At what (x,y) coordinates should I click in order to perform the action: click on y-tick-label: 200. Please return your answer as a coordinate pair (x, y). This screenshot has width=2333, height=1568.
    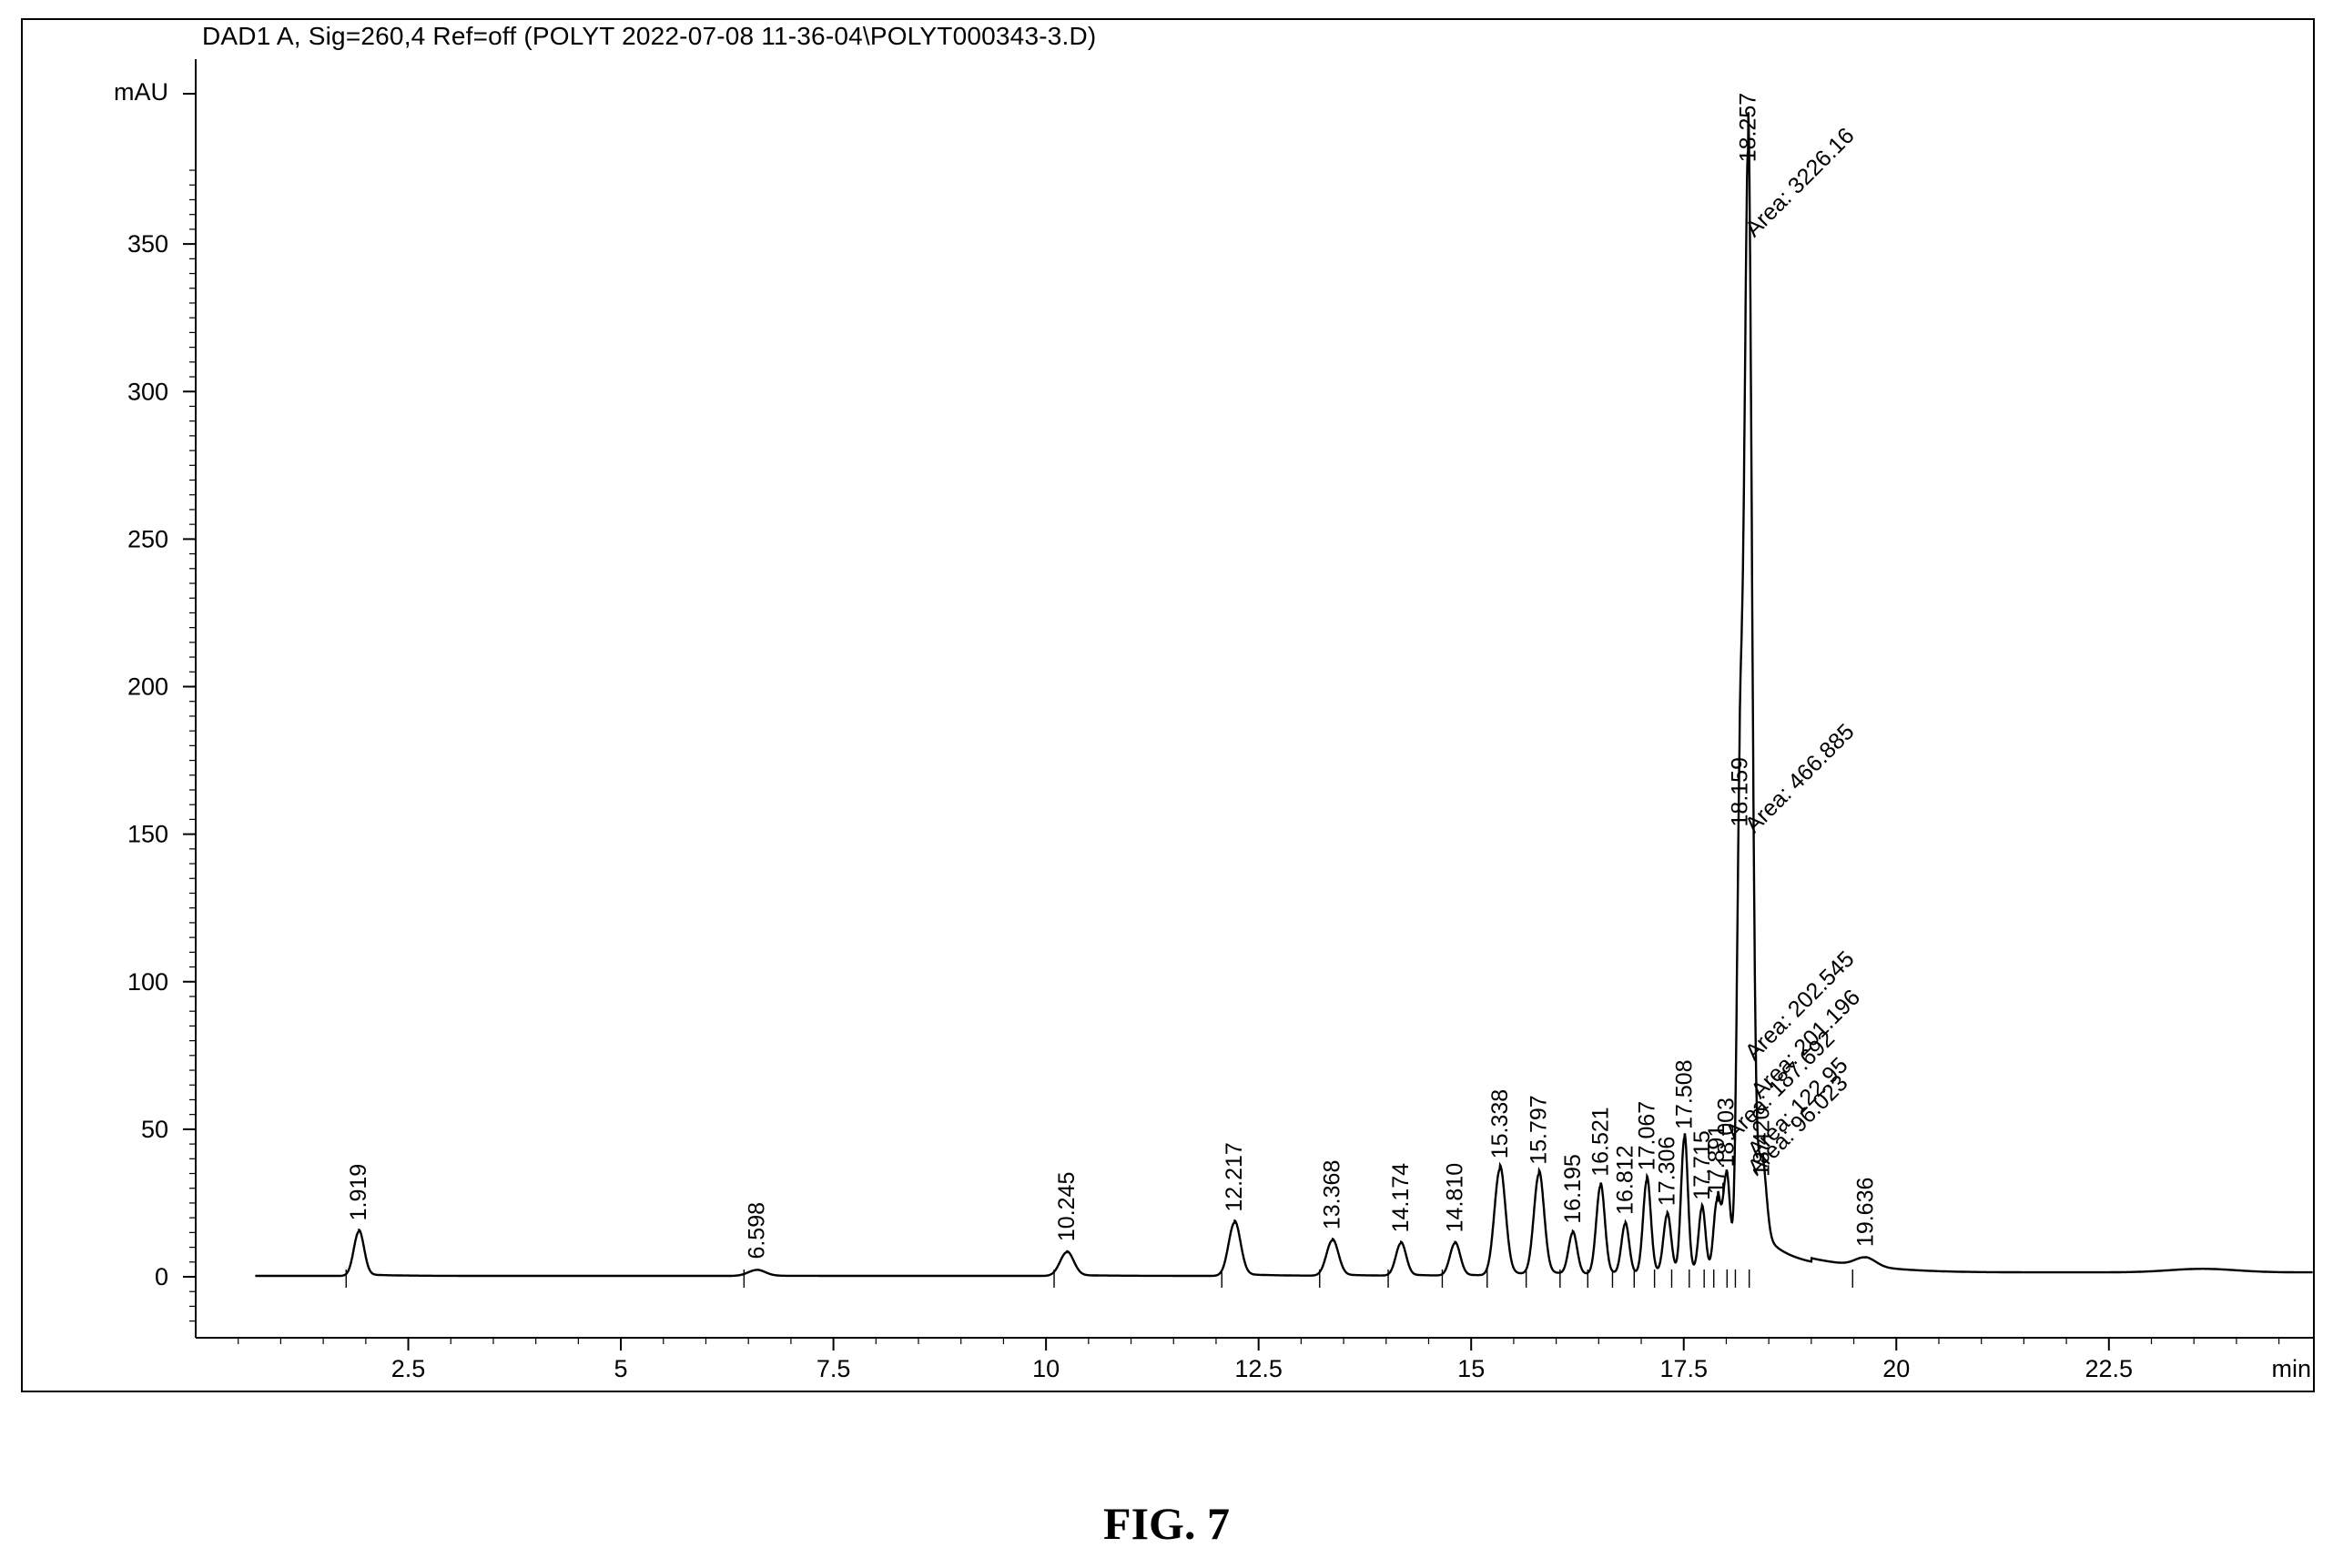
    Looking at the image, I should click on (147, 687).